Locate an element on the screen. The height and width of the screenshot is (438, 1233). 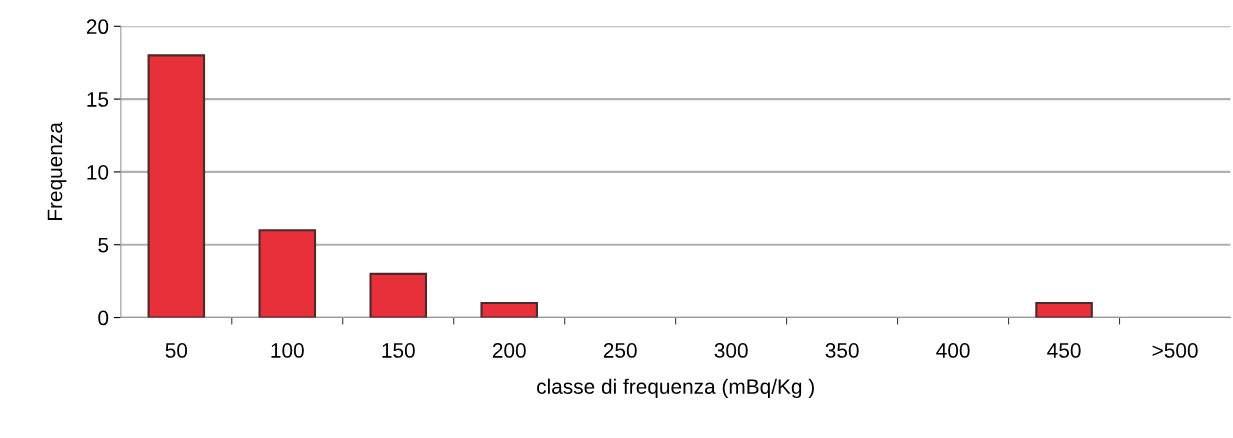
x-tick-label: 300 is located at coordinates (731, 350).